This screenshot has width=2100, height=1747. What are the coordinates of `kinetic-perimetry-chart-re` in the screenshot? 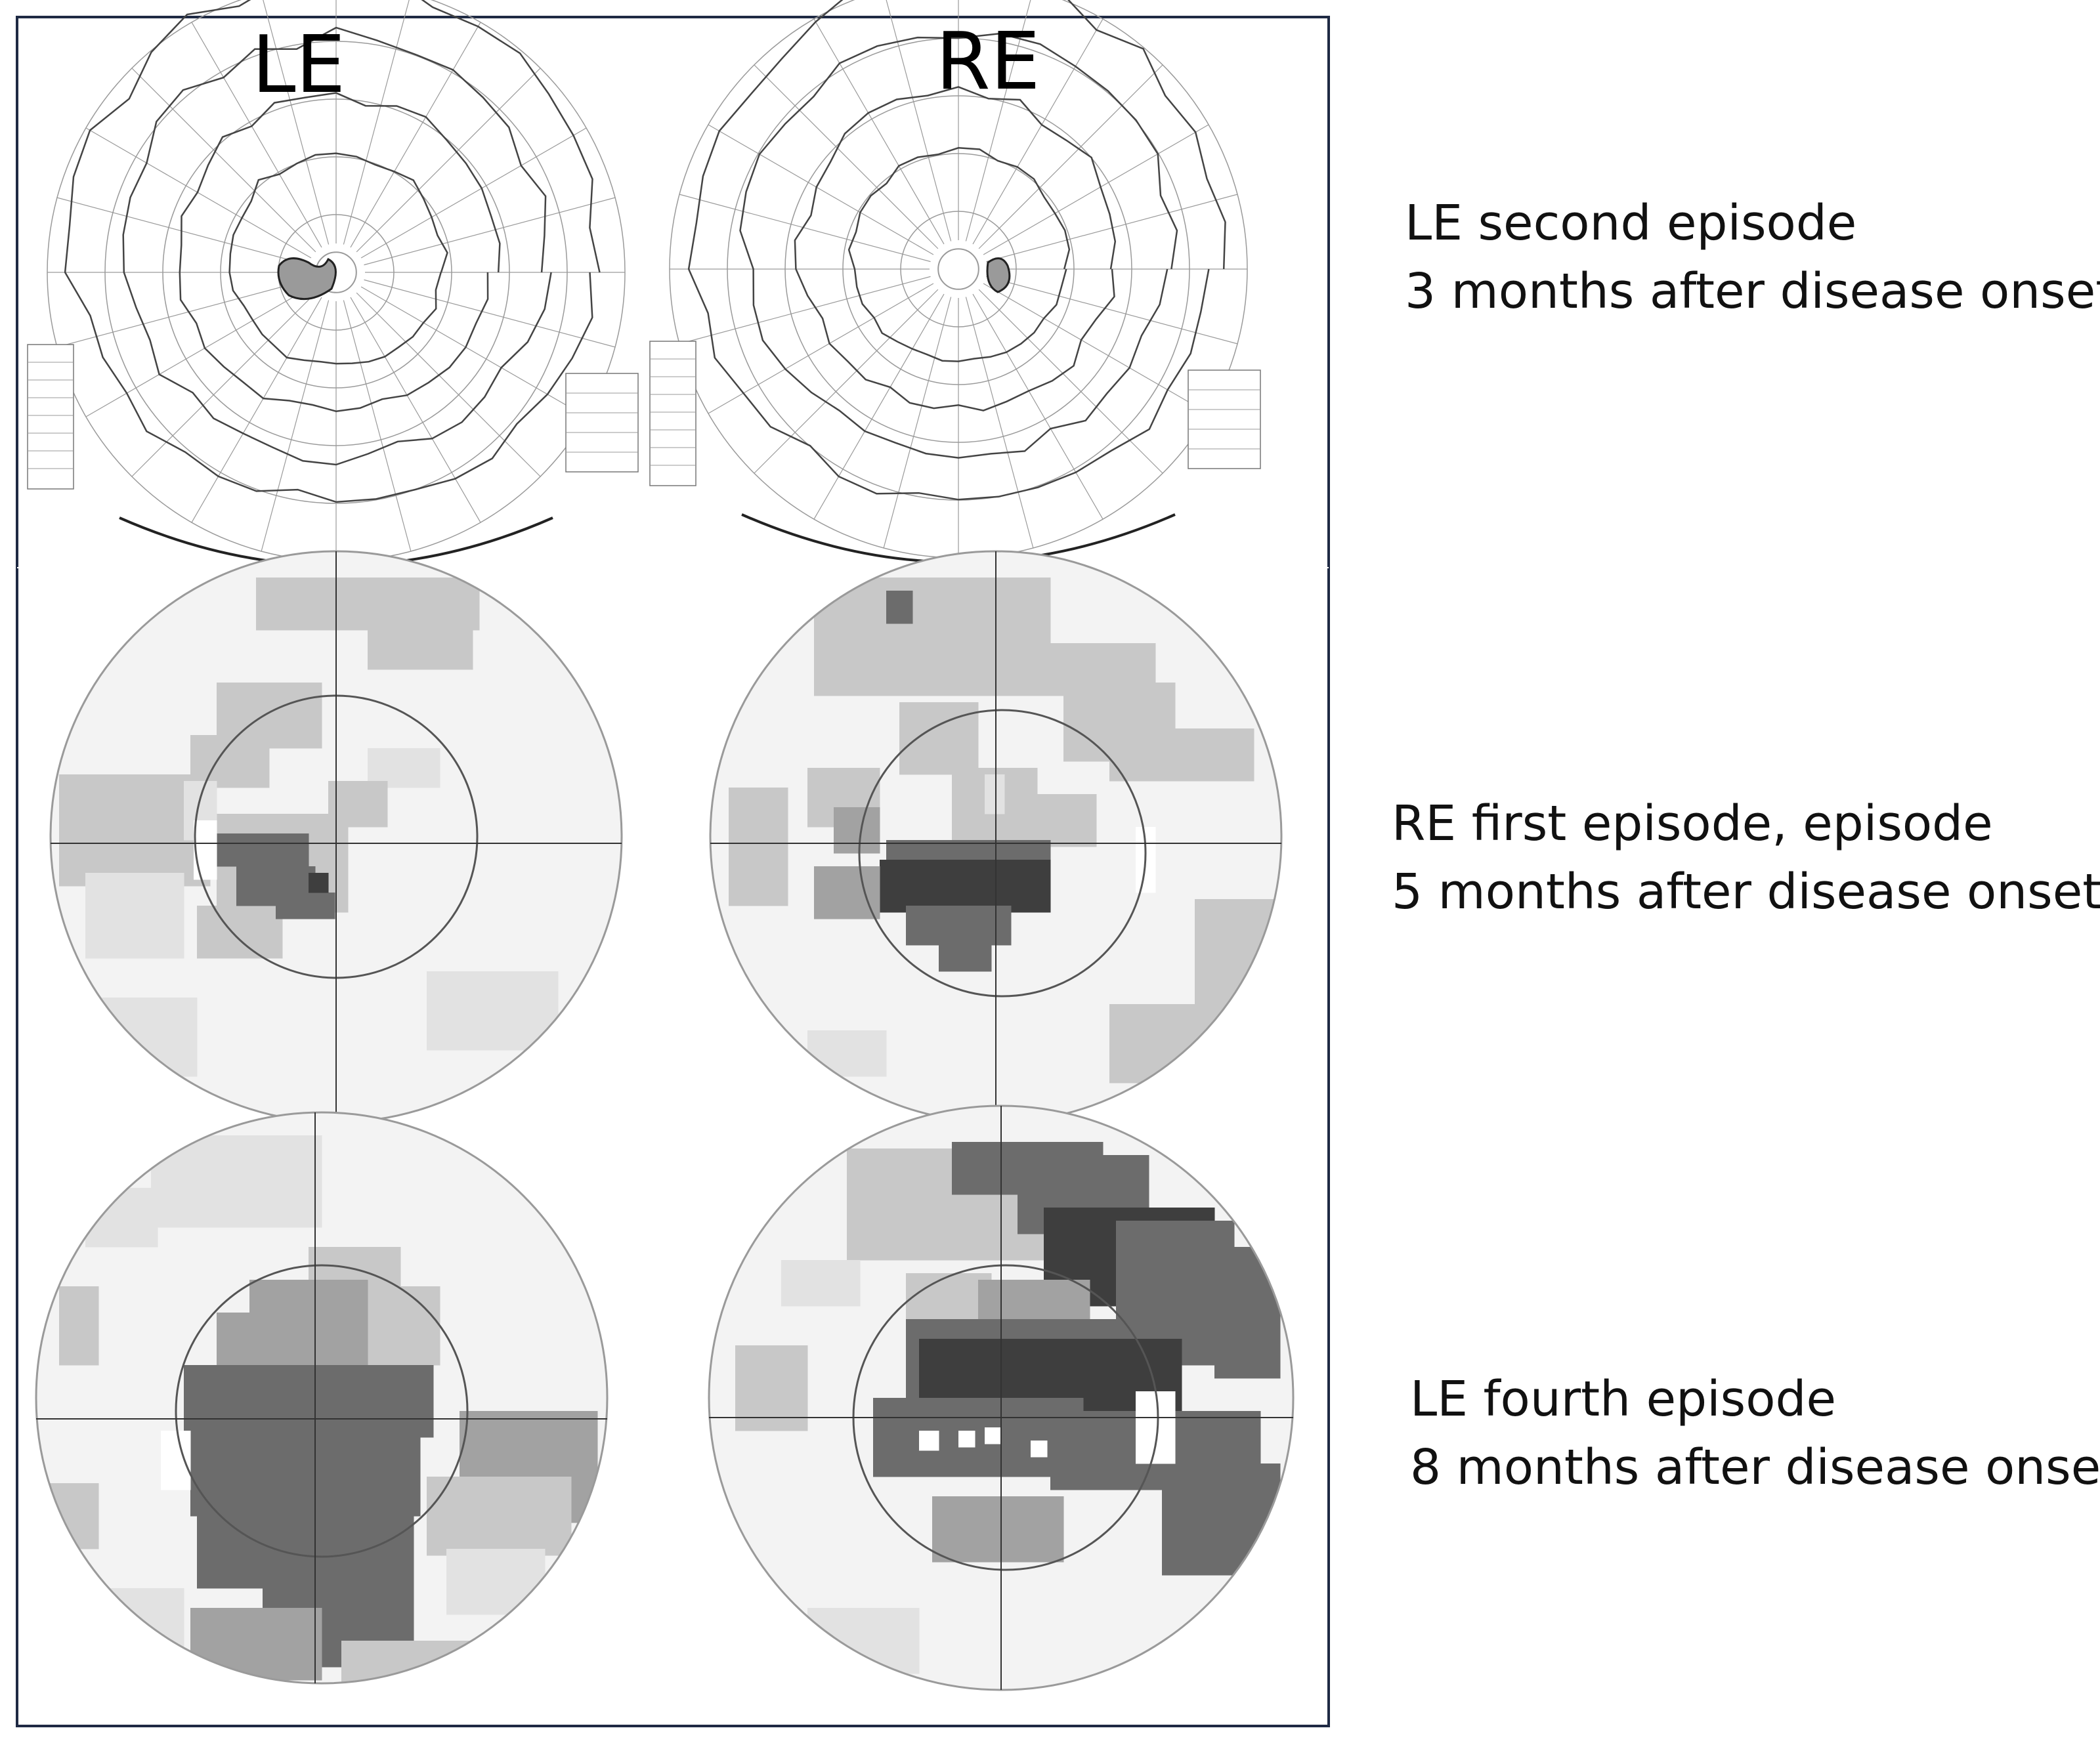 It's located at (955, 282).